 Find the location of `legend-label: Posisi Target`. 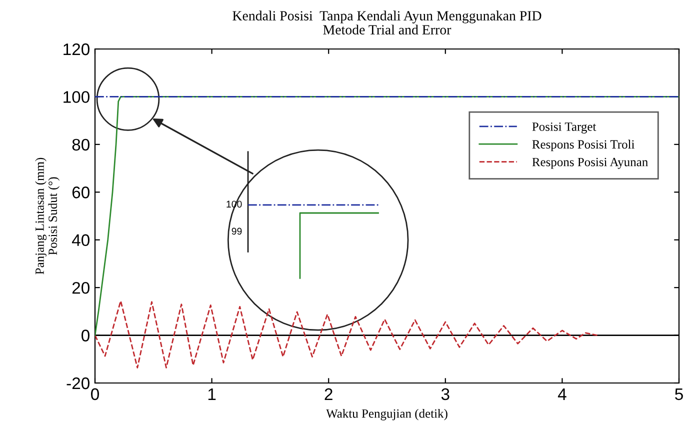

legend-label: Posisi Target is located at coordinates (564, 128).